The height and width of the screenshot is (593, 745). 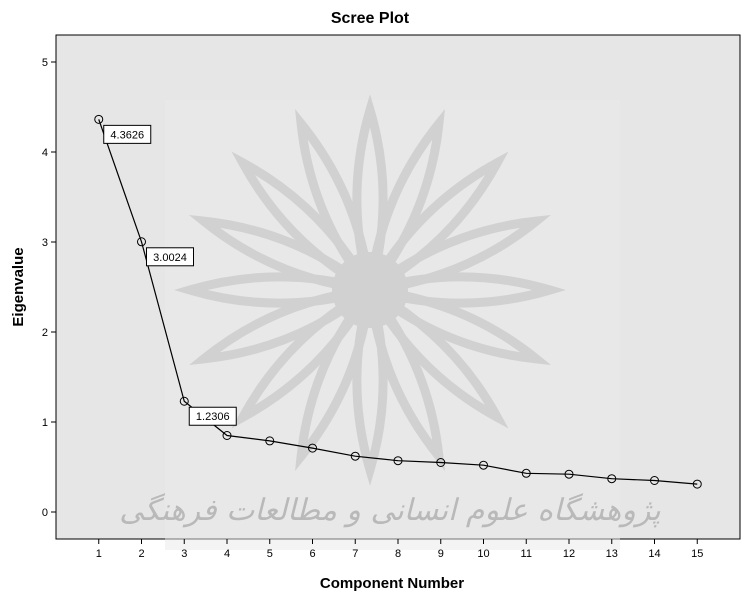 I want to click on watermark-petal, so click(x=452, y=256).